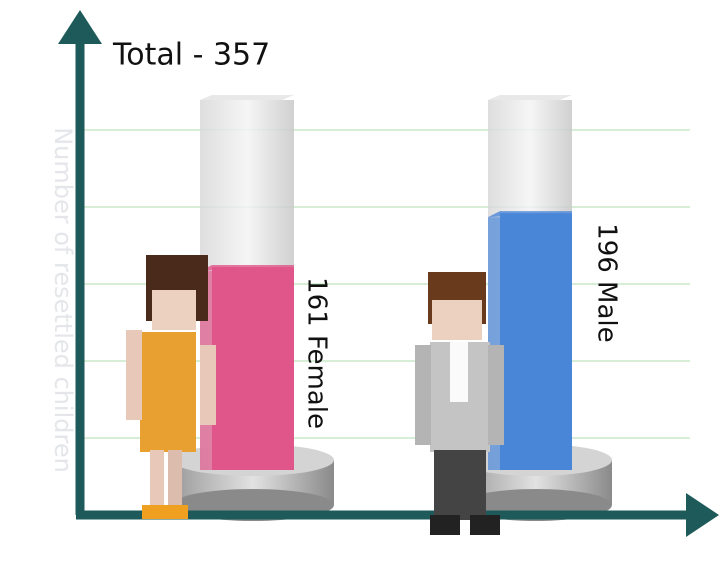 This screenshot has width=721, height=569. I want to click on value-label: 161 Female, so click(317, 353).